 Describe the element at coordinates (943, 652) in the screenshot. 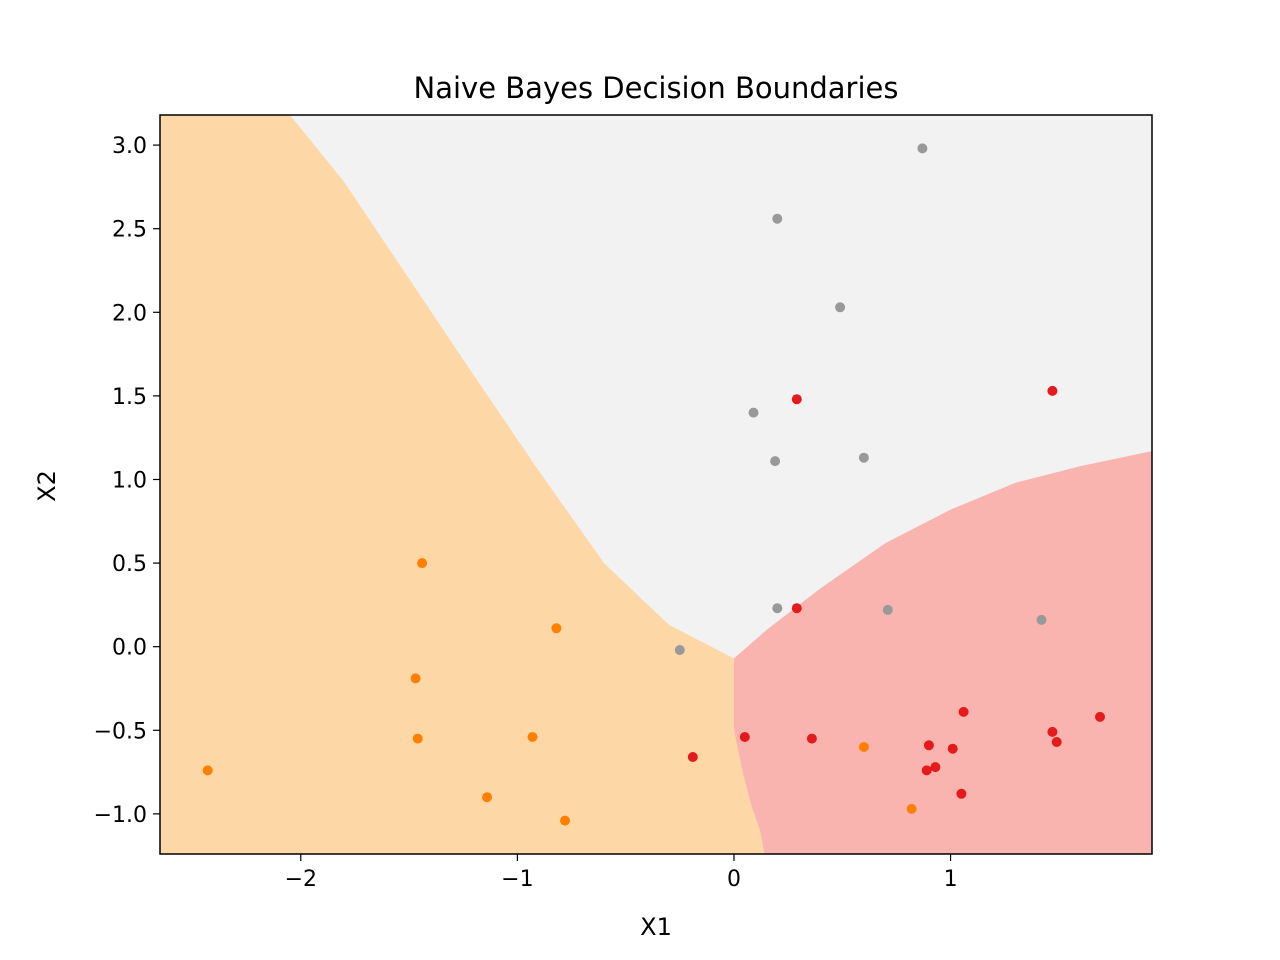

I see `region-red` at that location.